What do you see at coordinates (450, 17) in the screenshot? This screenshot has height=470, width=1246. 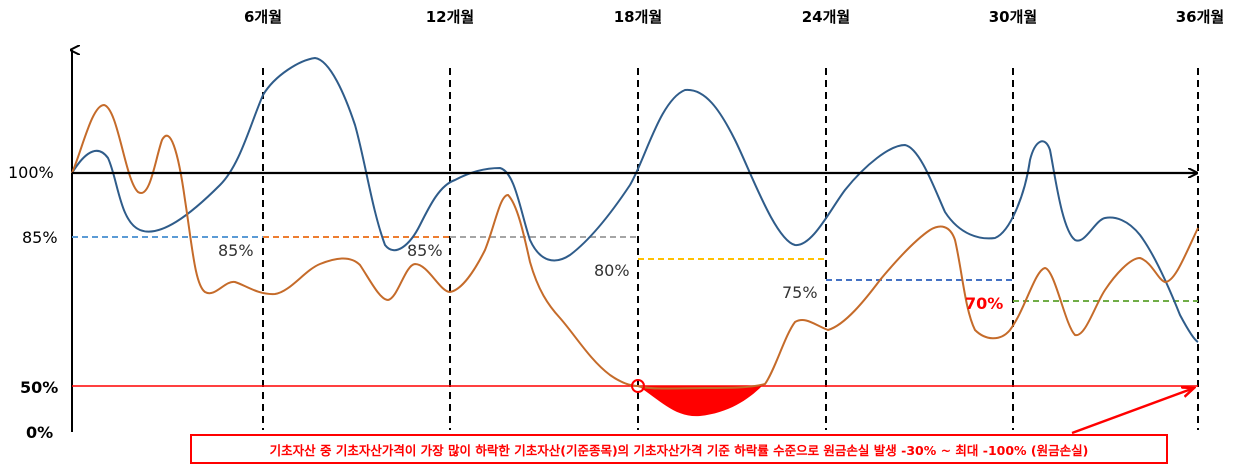 I see `period-label-12m: 12개월` at bounding box center [450, 17].